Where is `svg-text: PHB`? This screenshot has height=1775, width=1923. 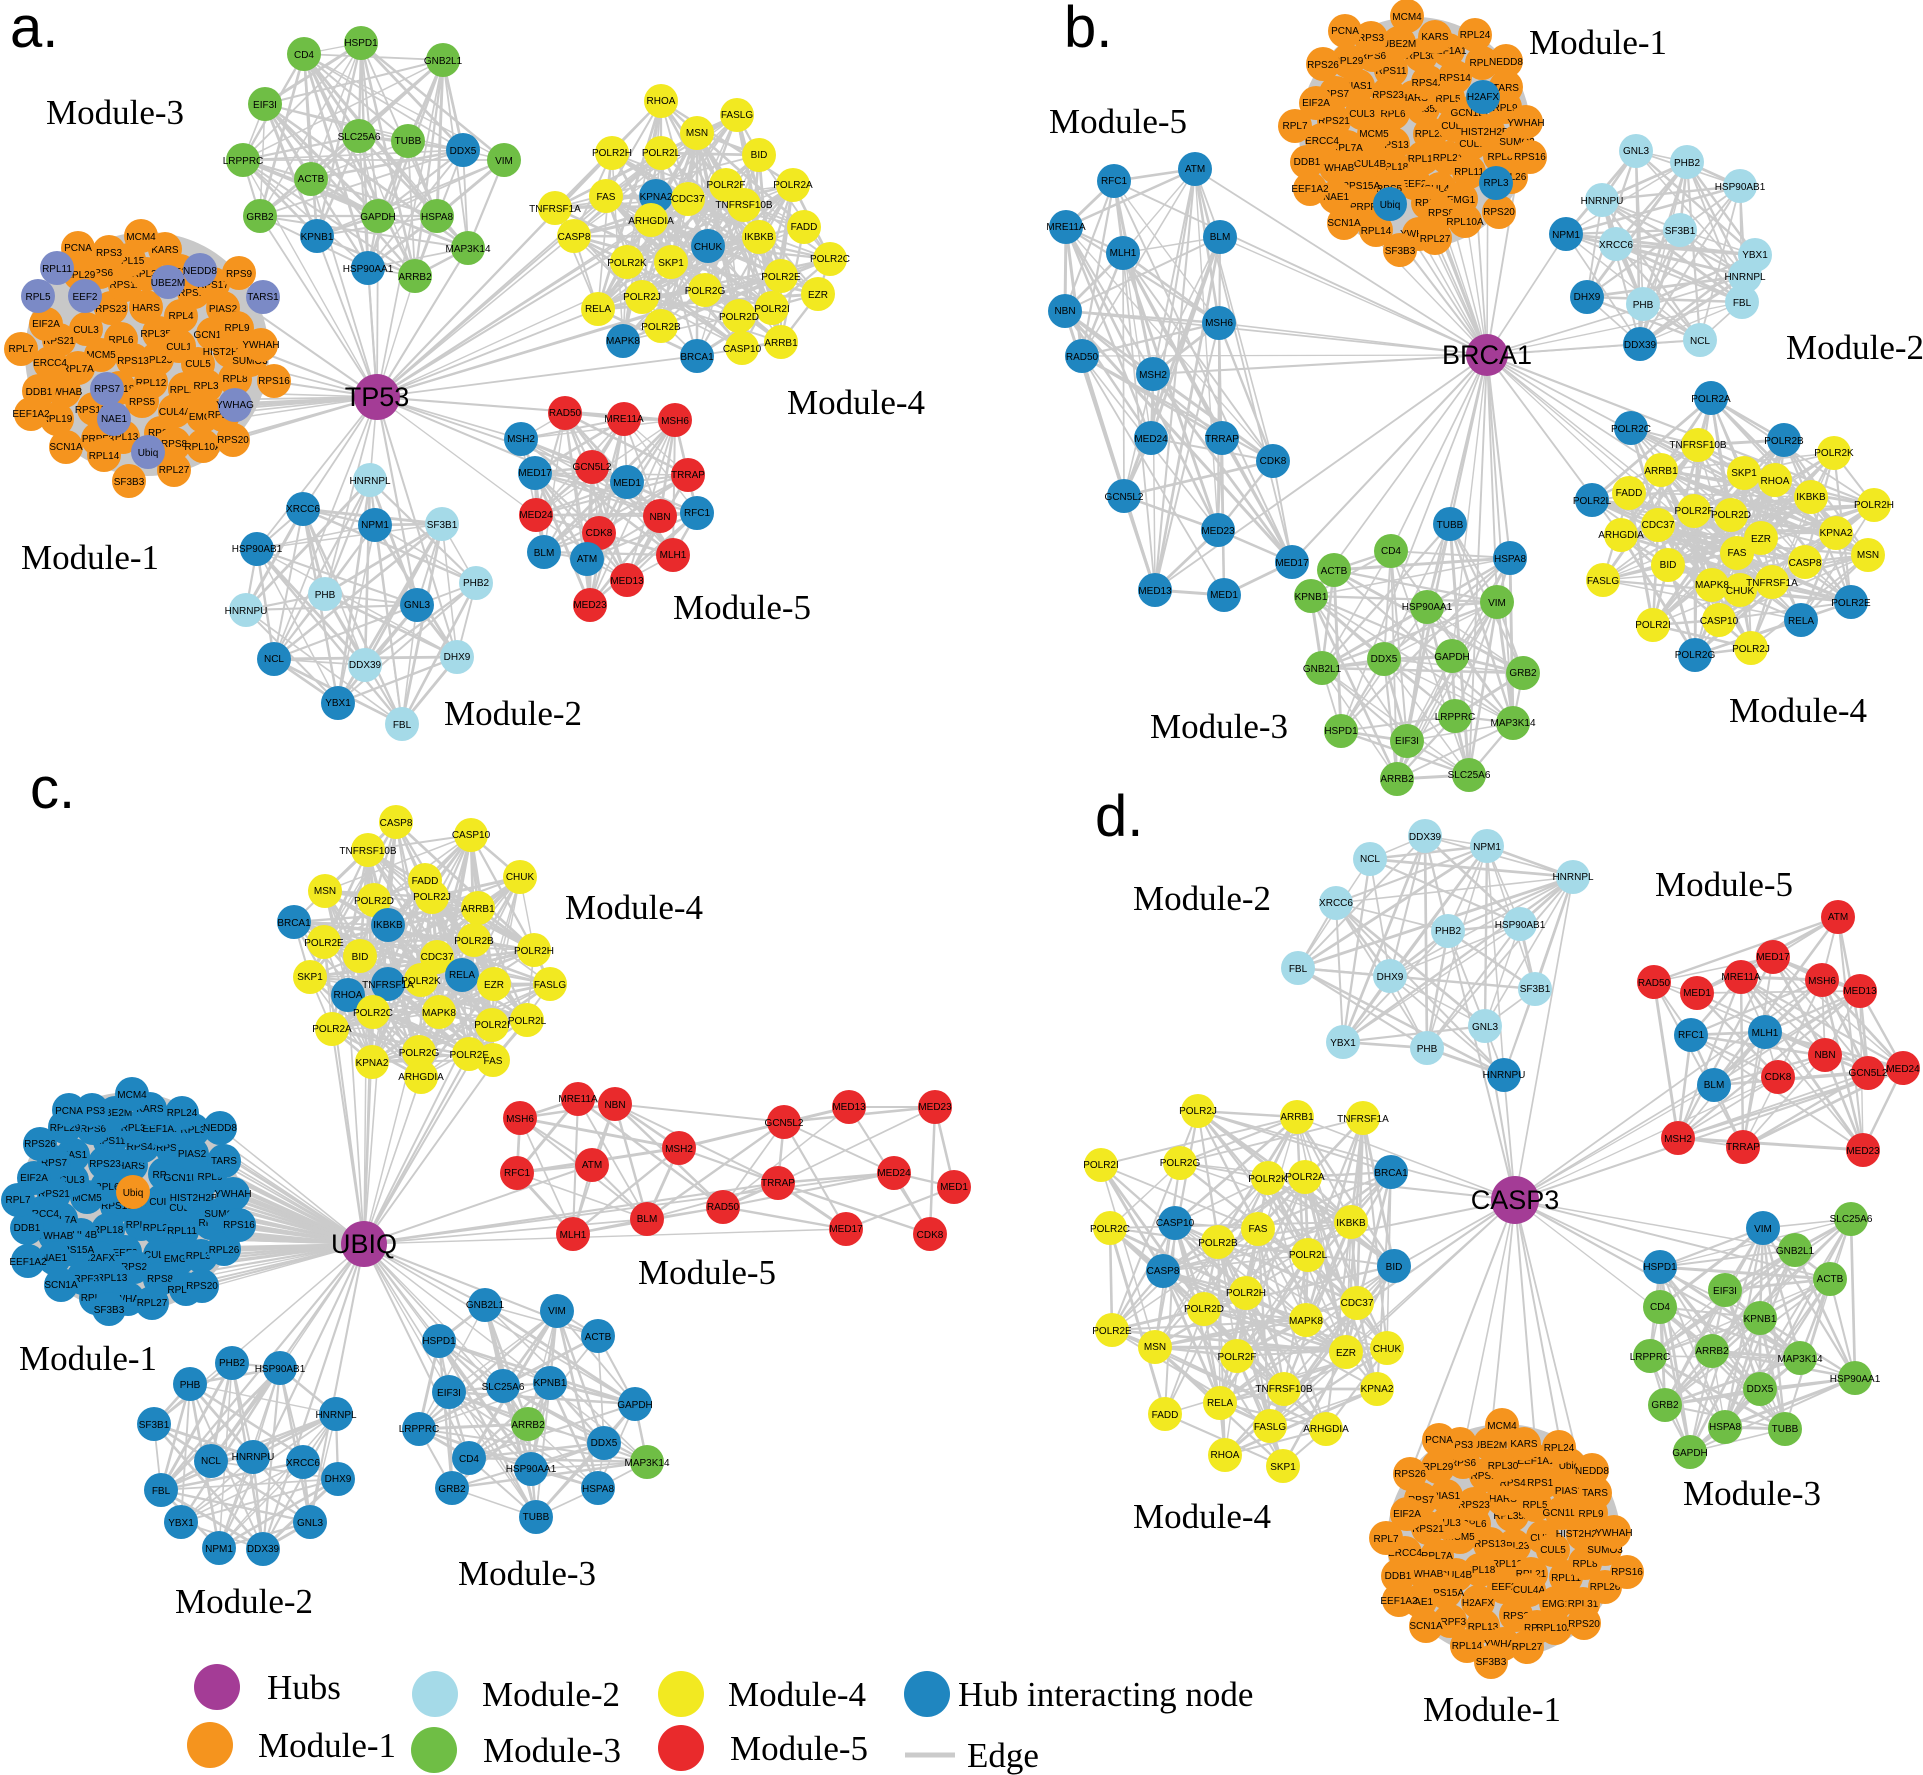
svg-text: PHB is located at coordinates (190, 1385).